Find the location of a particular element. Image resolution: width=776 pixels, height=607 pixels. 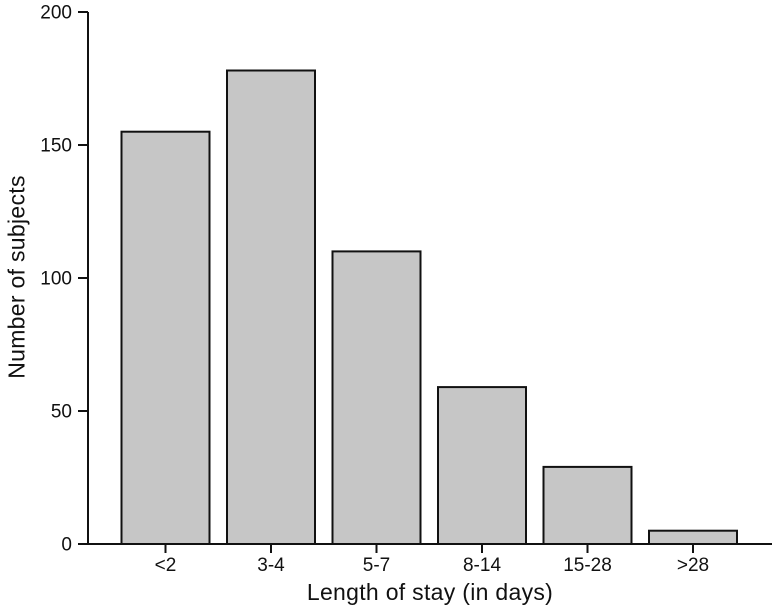

x-tick-label: 8-14 is located at coordinates (482, 565).